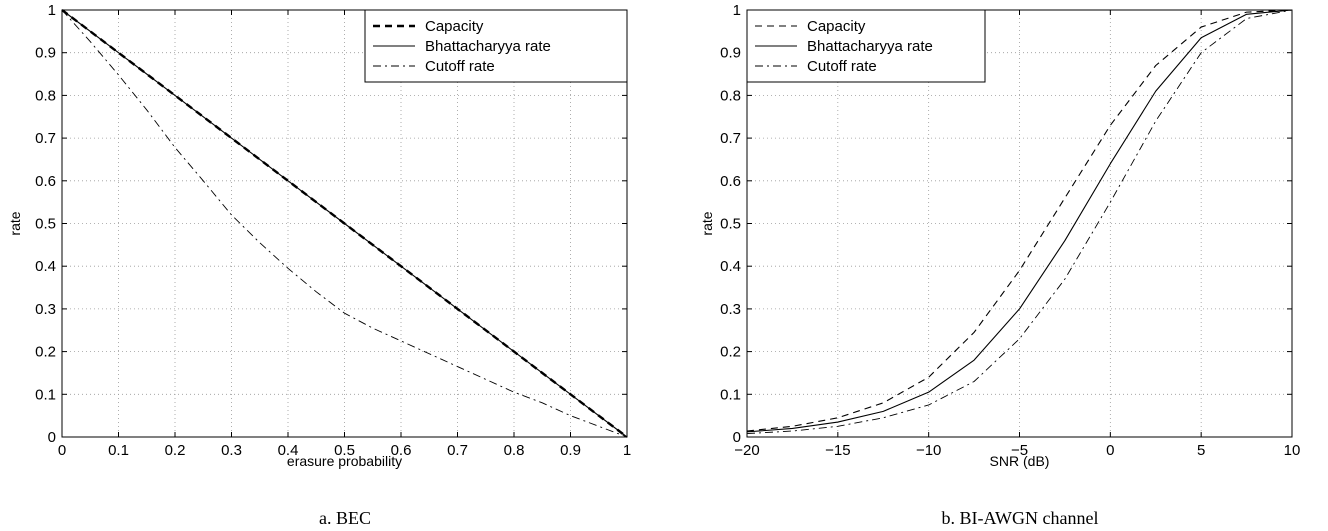 This screenshot has width=1328, height=531. Describe the element at coordinates (928, 450) in the screenshot. I see `x-tick-label: −10` at that location.